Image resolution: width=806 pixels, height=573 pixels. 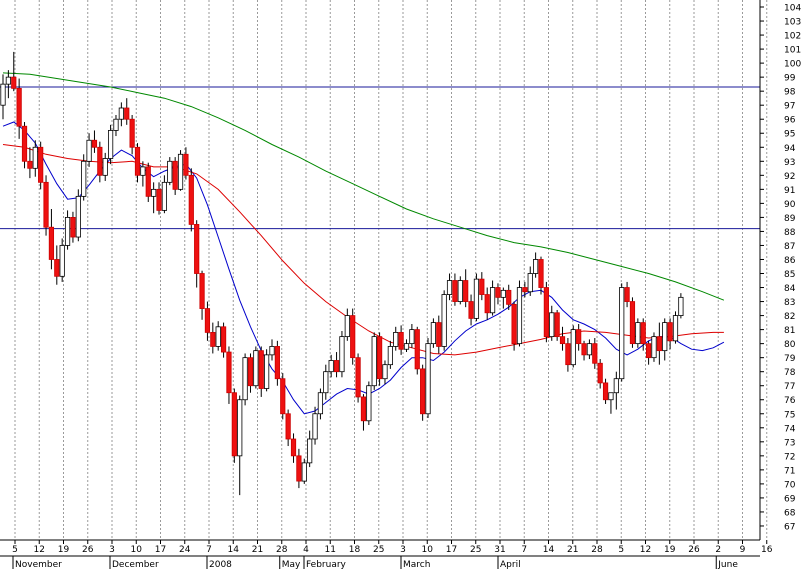 I want to click on y-tick-label: 72, so click(x=789, y=457).